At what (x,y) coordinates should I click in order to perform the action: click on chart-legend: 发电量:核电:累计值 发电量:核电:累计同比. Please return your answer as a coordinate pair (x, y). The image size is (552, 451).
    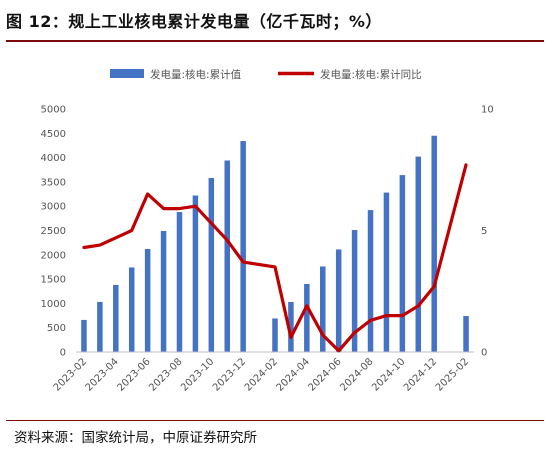
    Looking at the image, I should click on (266, 74).